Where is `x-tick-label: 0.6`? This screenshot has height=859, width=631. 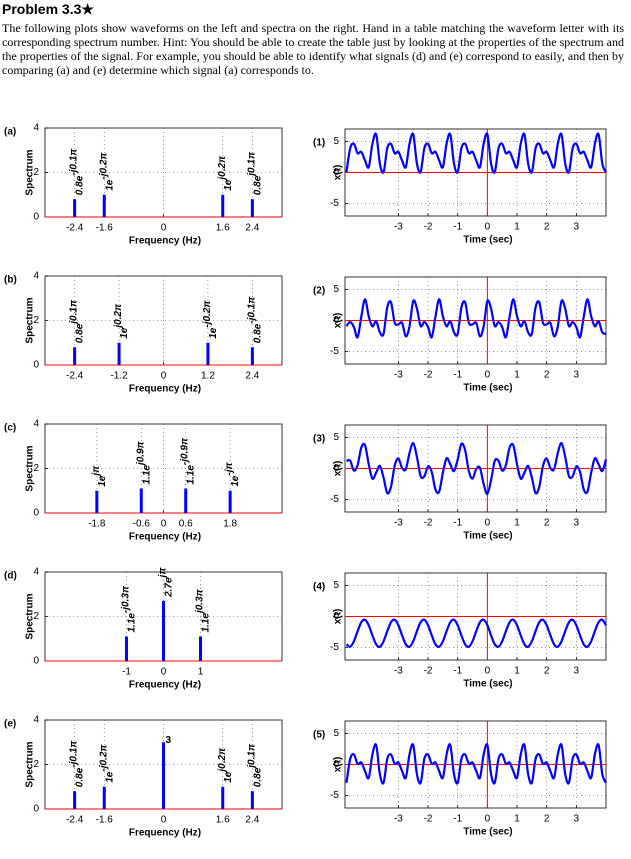
x-tick-label: 0.6 is located at coordinates (186, 524).